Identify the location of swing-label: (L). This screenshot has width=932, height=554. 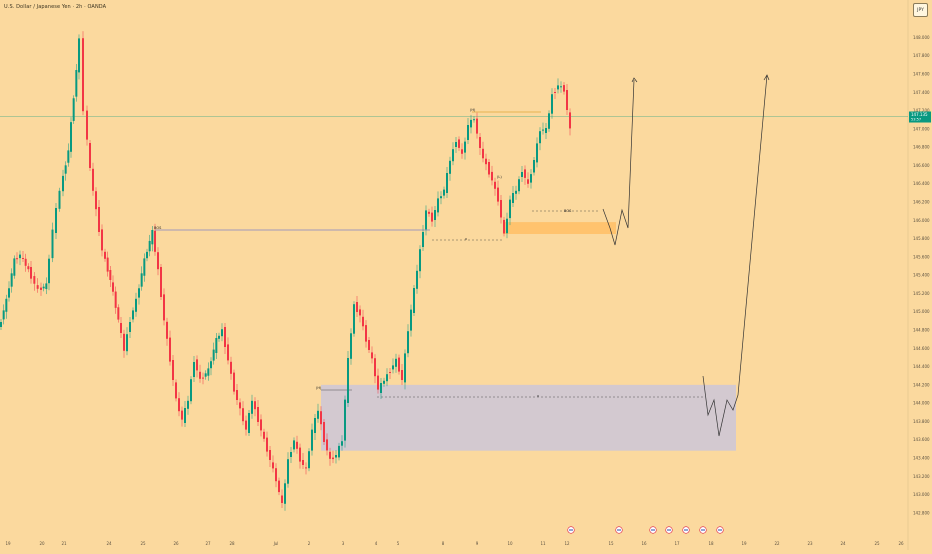
(499, 177).